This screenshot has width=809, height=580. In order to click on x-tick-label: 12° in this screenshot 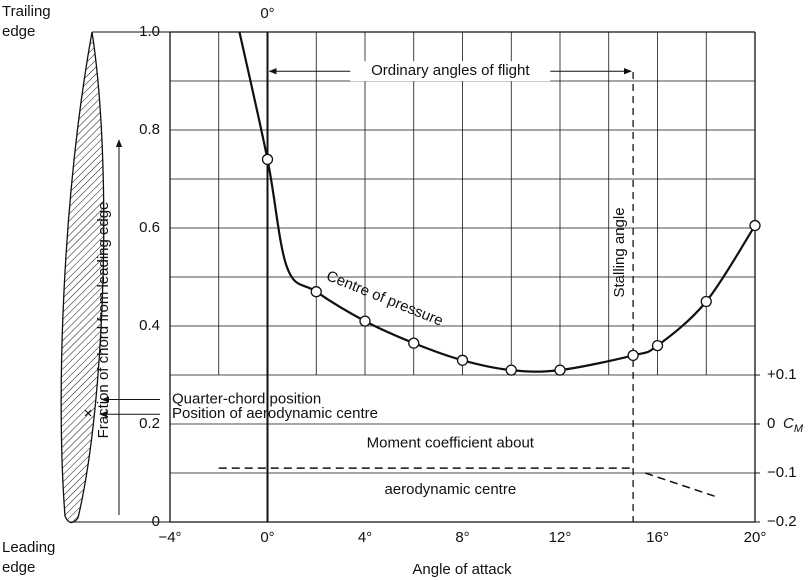, I will do `click(560, 537)`.